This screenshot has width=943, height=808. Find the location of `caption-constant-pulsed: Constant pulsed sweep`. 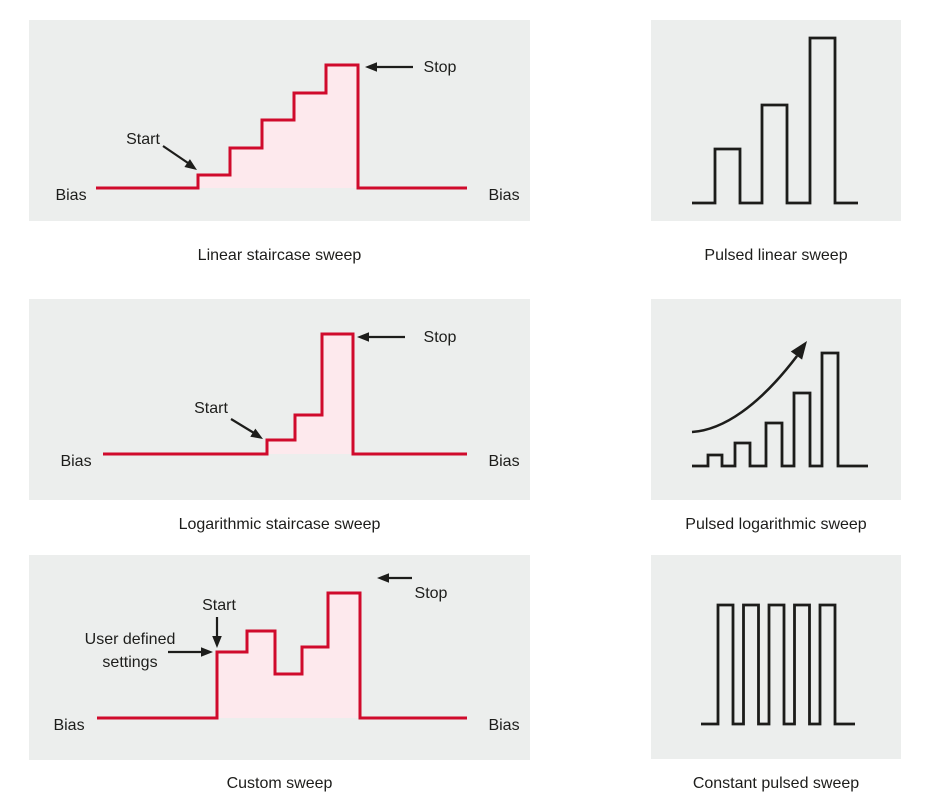

caption-constant-pulsed: Constant pulsed sweep is located at coordinates (776, 783).